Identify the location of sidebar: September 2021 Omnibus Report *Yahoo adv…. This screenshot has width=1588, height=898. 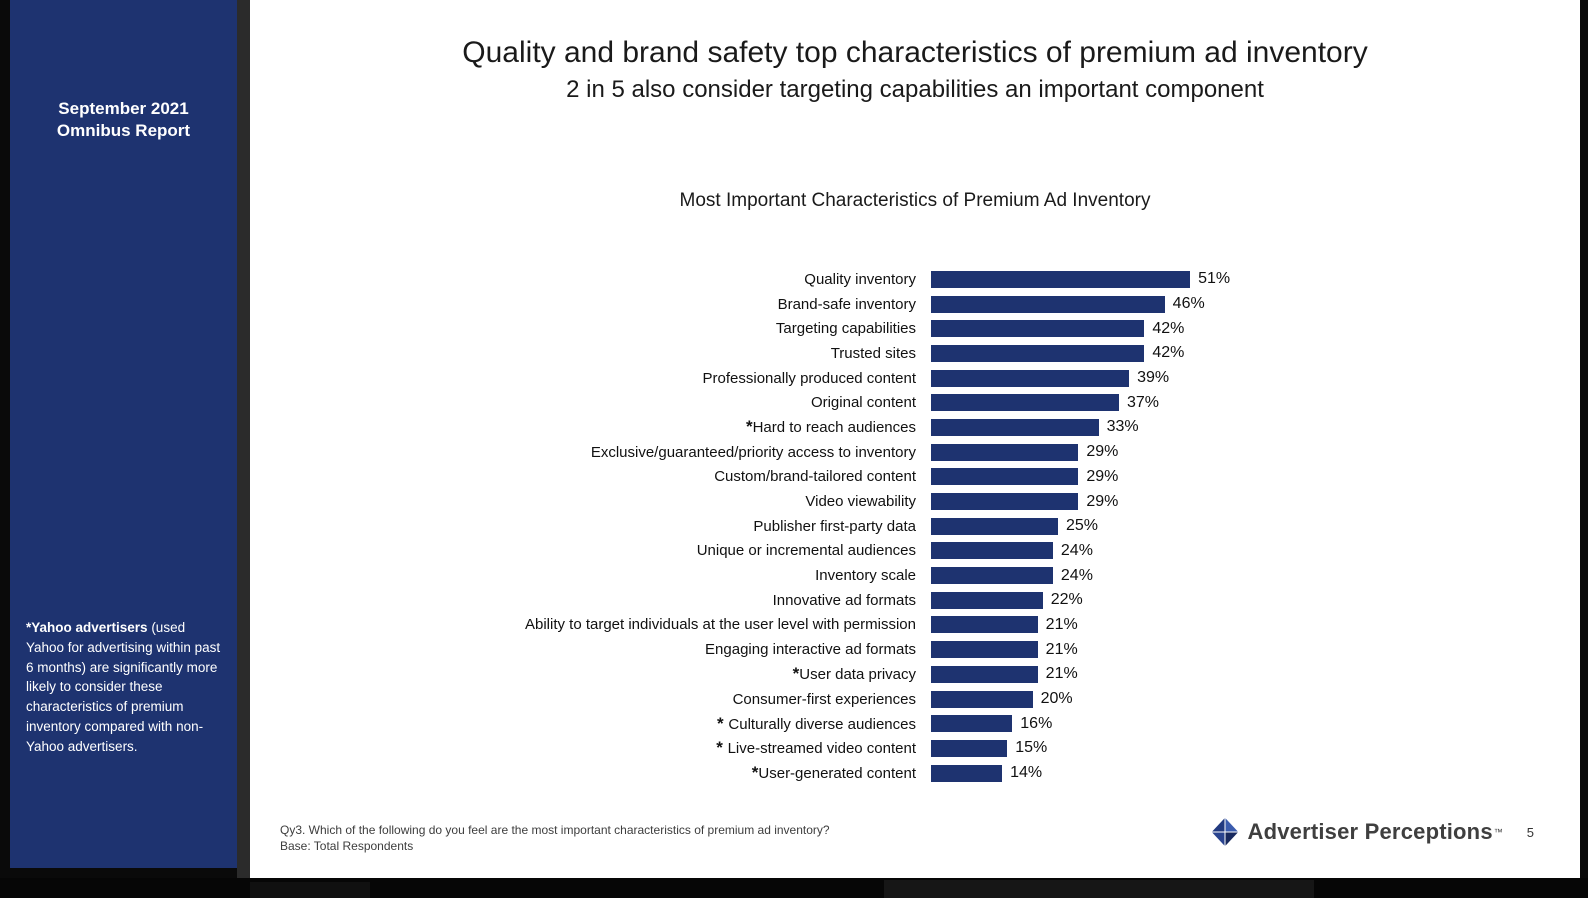
(123, 434).